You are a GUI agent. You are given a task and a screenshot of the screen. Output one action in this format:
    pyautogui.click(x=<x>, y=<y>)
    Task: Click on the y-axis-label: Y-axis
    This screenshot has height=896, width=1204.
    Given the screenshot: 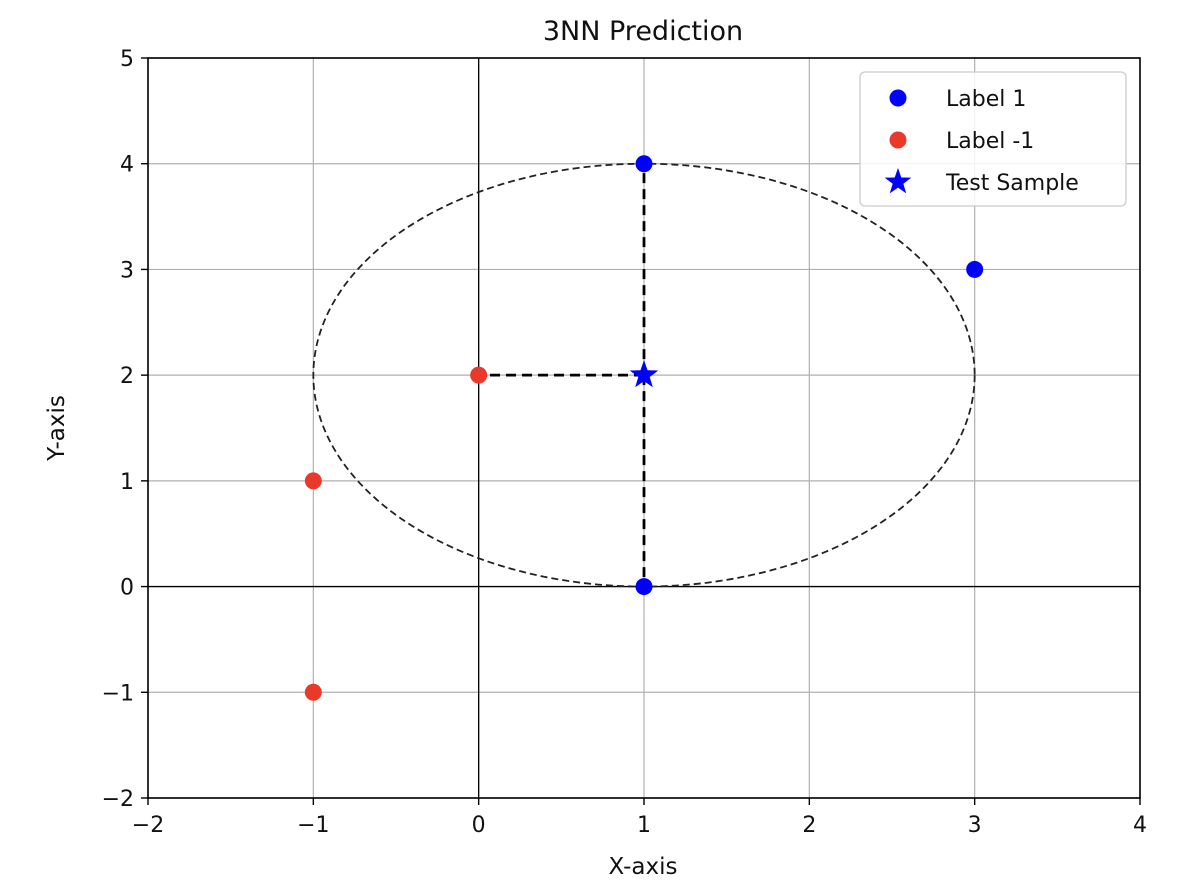 What is the action you would take?
    pyautogui.click(x=57, y=428)
    